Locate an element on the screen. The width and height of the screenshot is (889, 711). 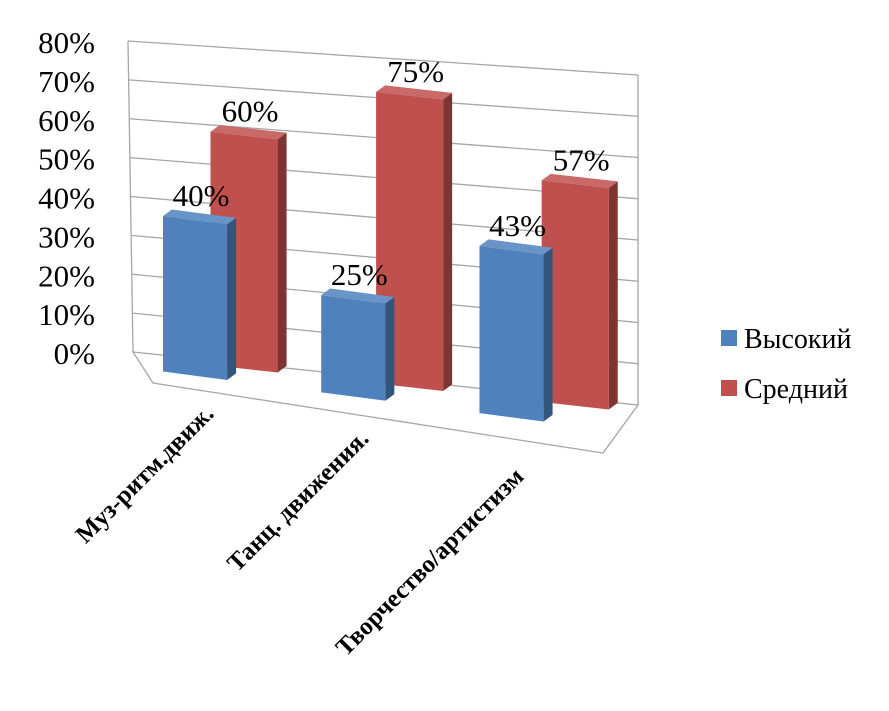
y-tick-label: 60% is located at coordinates (66, 120).